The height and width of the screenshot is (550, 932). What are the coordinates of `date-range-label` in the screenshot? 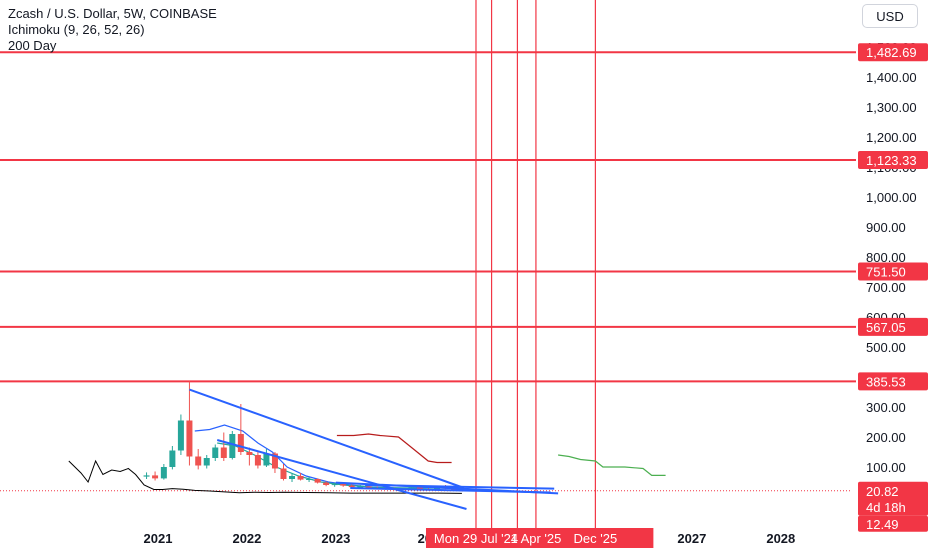 It's located at (539, 538).